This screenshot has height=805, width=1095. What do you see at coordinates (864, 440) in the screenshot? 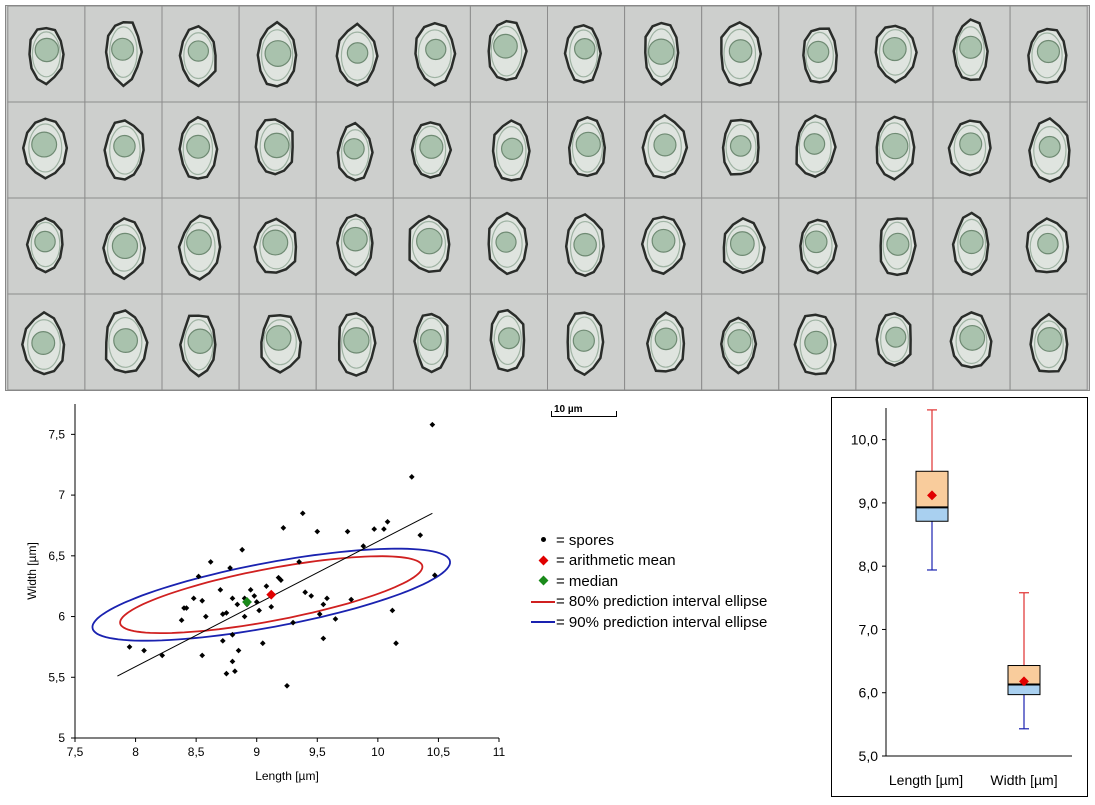
I see `box-y-tick-label: 10,0` at bounding box center [864, 440].